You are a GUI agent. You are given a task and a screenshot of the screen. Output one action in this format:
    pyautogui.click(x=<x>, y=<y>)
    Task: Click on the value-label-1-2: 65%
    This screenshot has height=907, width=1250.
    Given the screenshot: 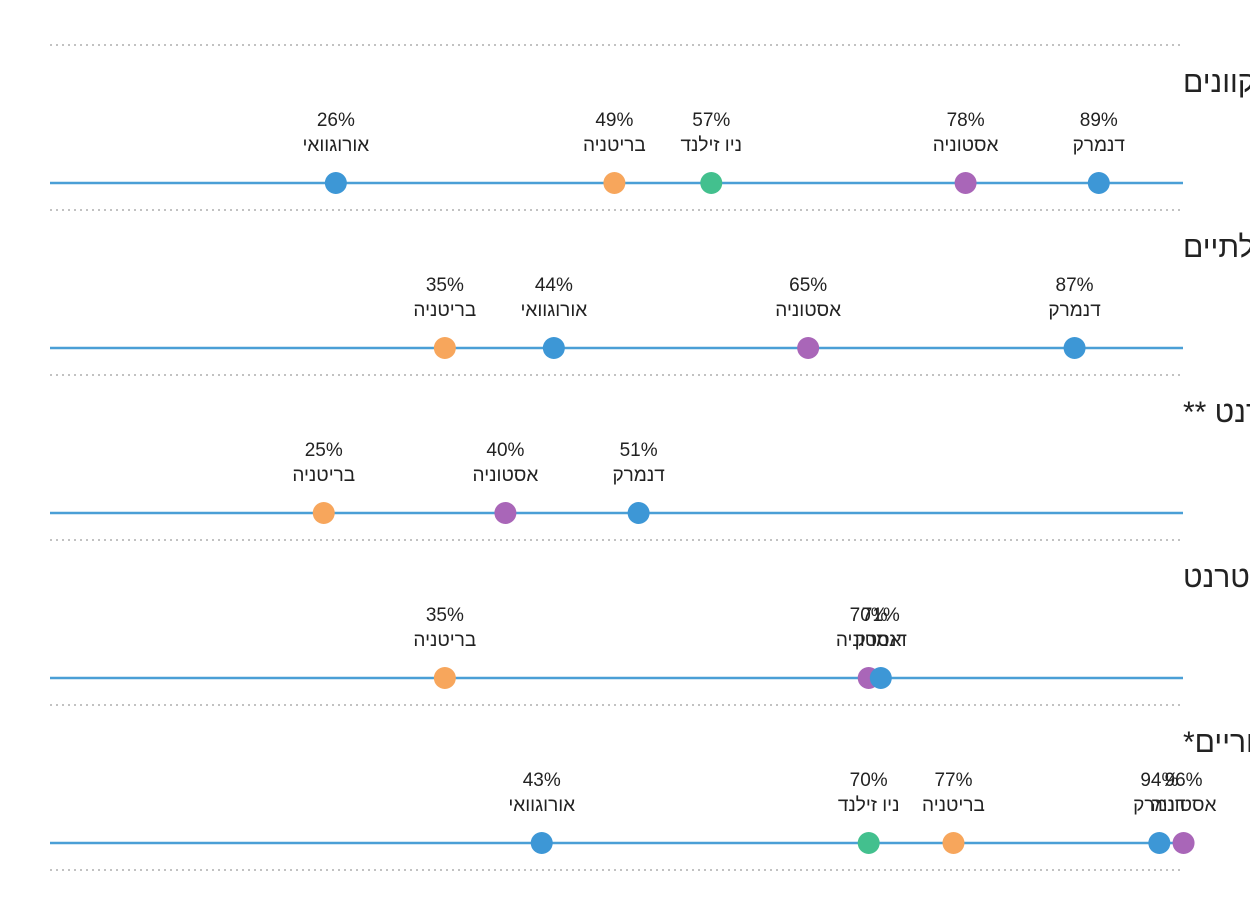 What is the action you would take?
    pyautogui.click(x=808, y=285)
    